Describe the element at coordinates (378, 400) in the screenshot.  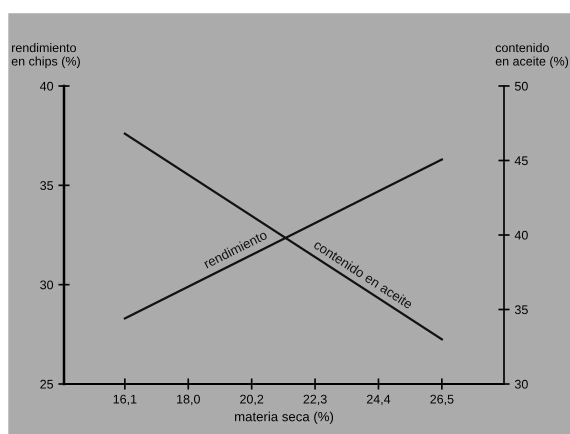
I see `x-tick-label: 24,4` at that location.